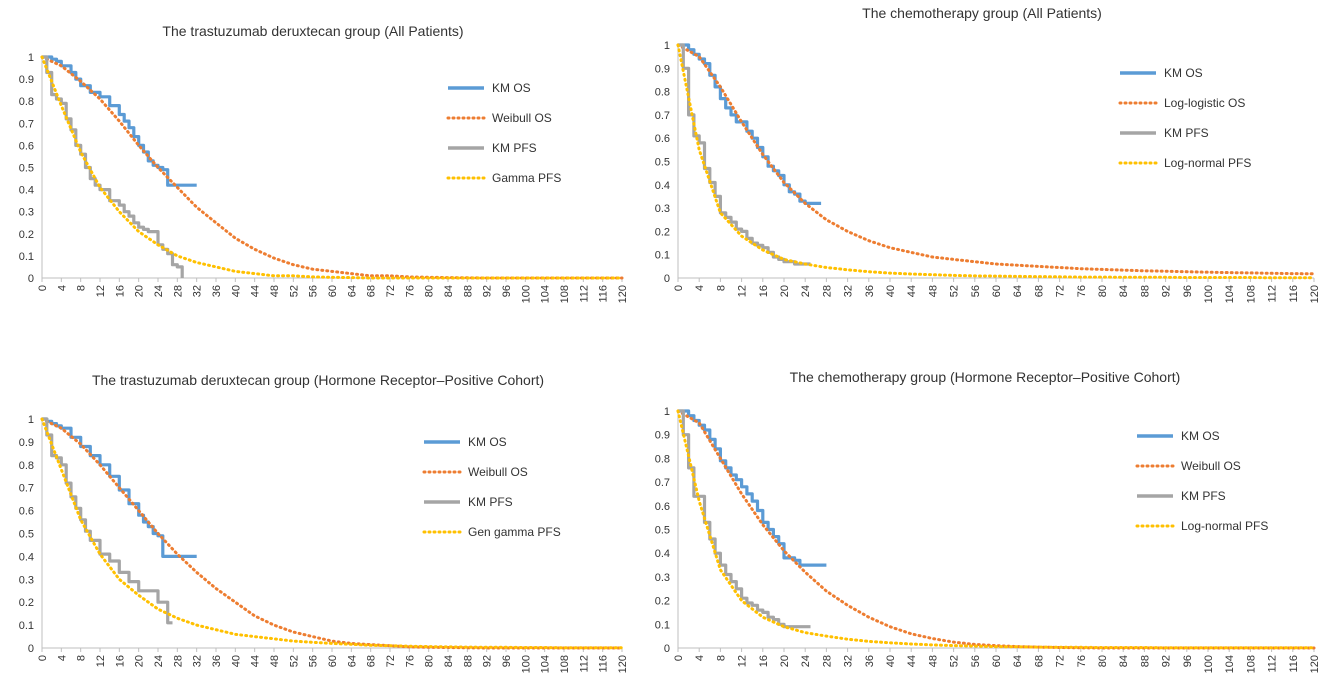 The height and width of the screenshot is (686, 1325). I want to click on x-tick-label: 108, so click(565, 294).